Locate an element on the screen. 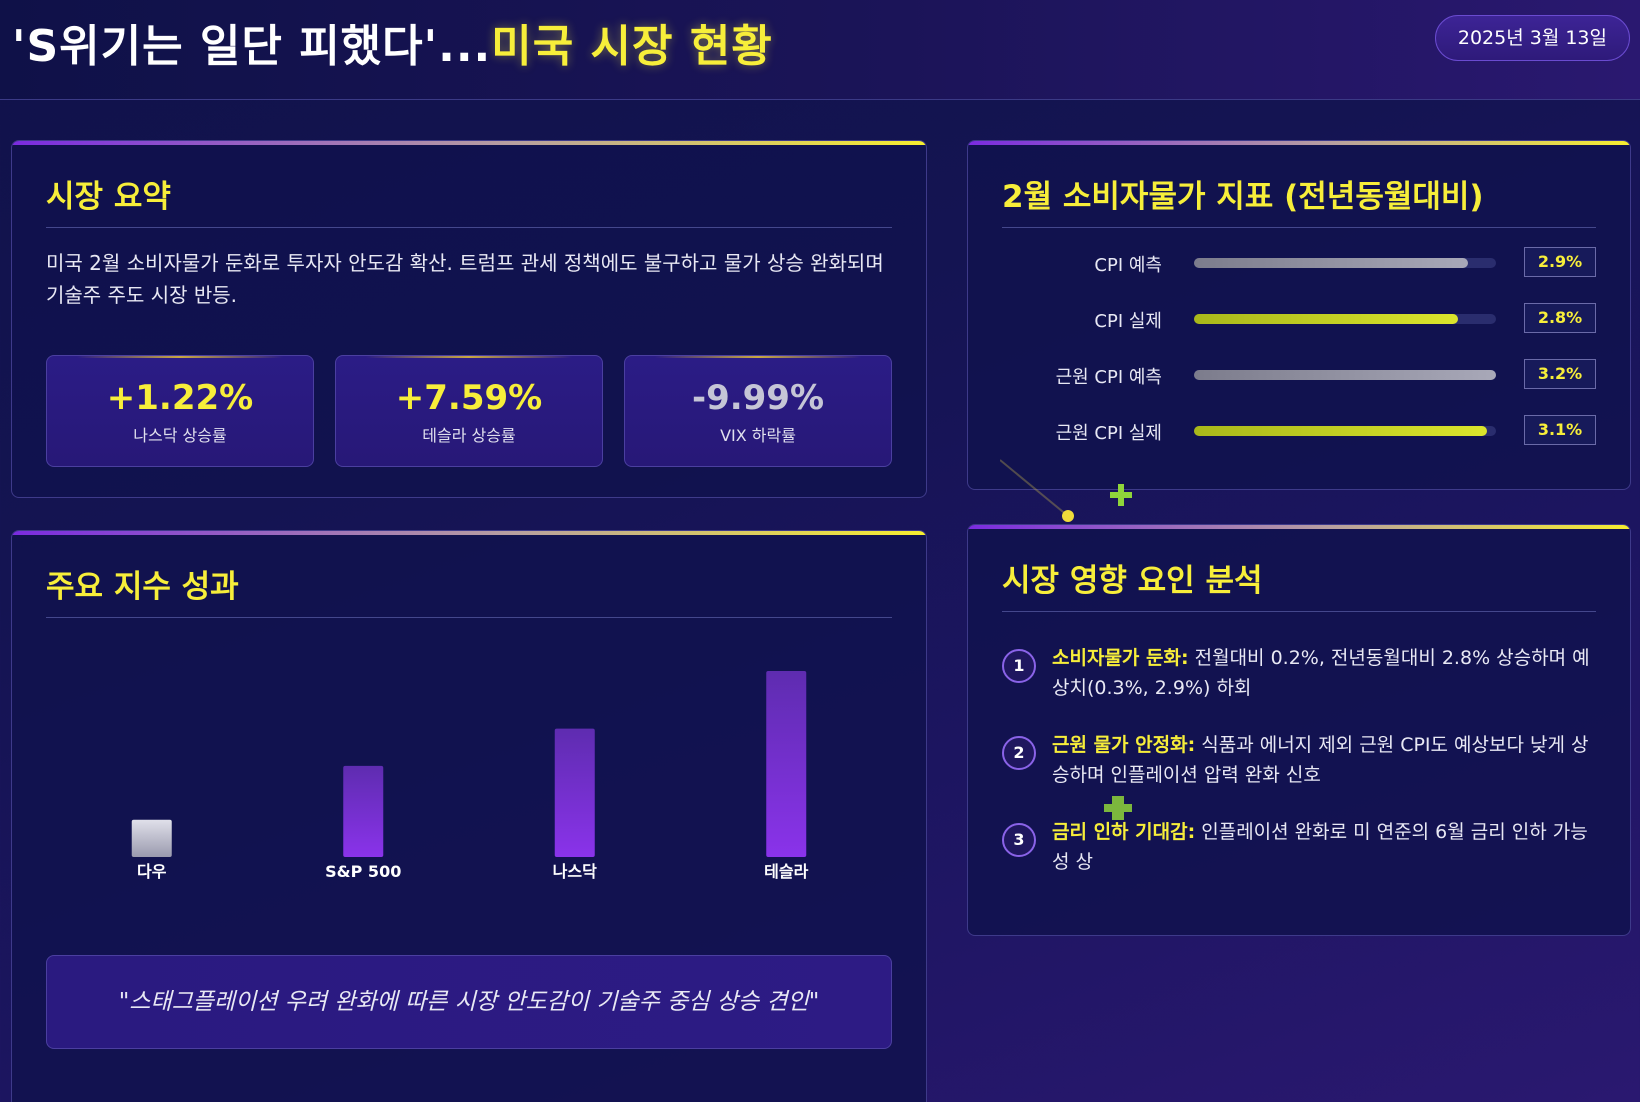  market-summary-title: 시장 요약 is located at coordinates (108, 197).